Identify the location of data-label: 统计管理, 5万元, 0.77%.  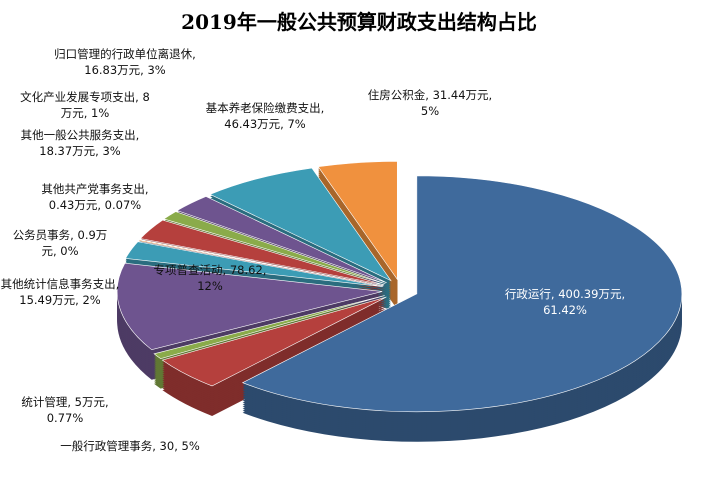
(65, 410).